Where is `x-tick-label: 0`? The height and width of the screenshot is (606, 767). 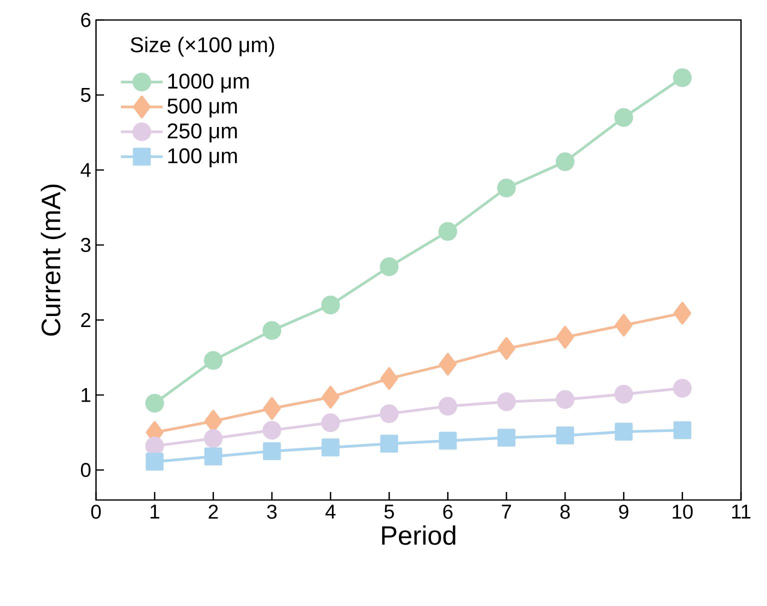
x-tick-label: 0 is located at coordinates (96, 511).